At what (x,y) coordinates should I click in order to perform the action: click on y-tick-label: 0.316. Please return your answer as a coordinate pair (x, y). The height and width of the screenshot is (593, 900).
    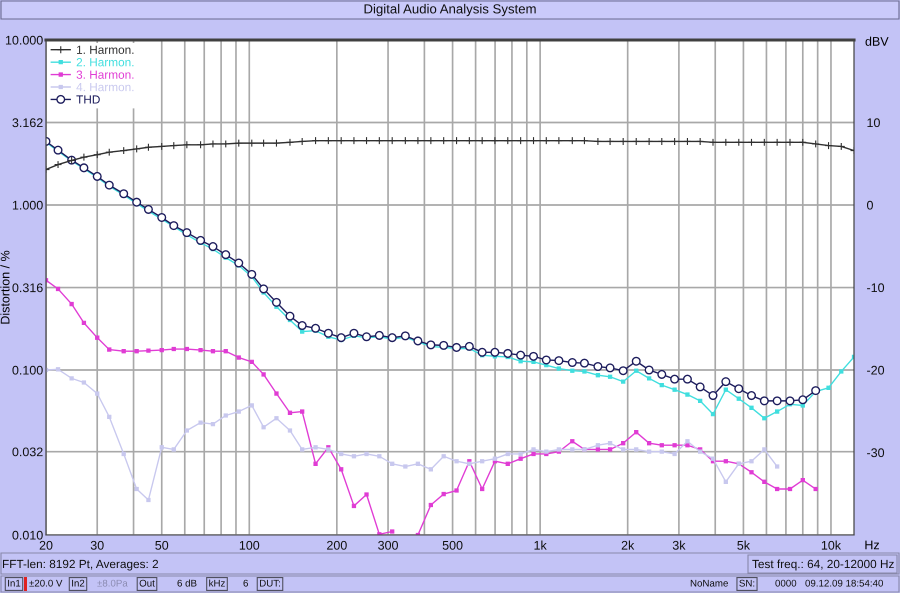
    Looking at the image, I should click on (27, 287).